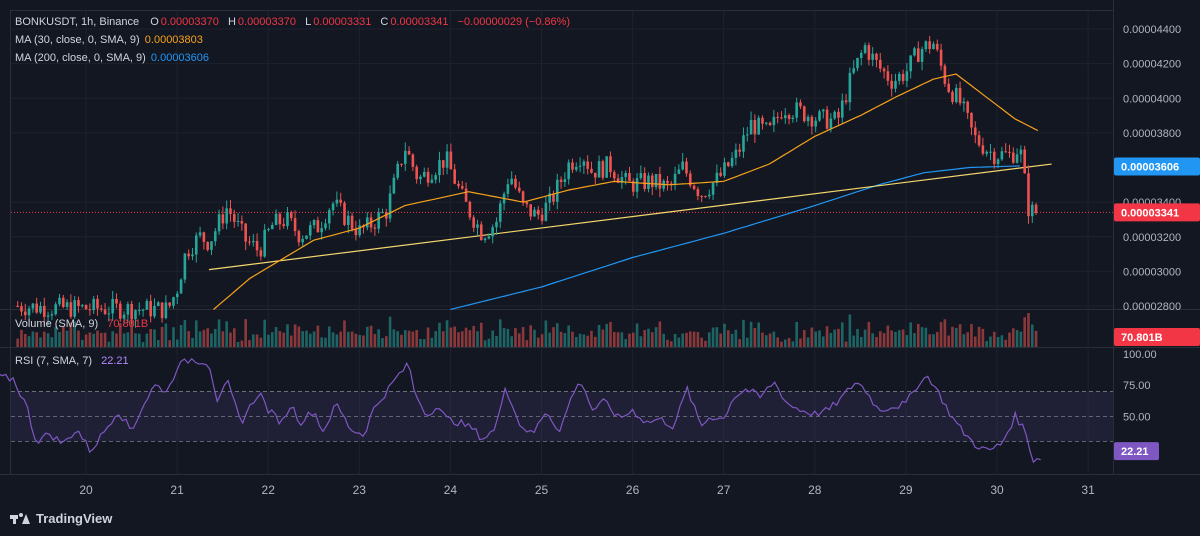 The width and height of the screenshot is (1200, 536). What do you see at coordinates (1088, 490) in the screenshot?
I see `time-tick-label: 31` at bounding box center [1088, 490].